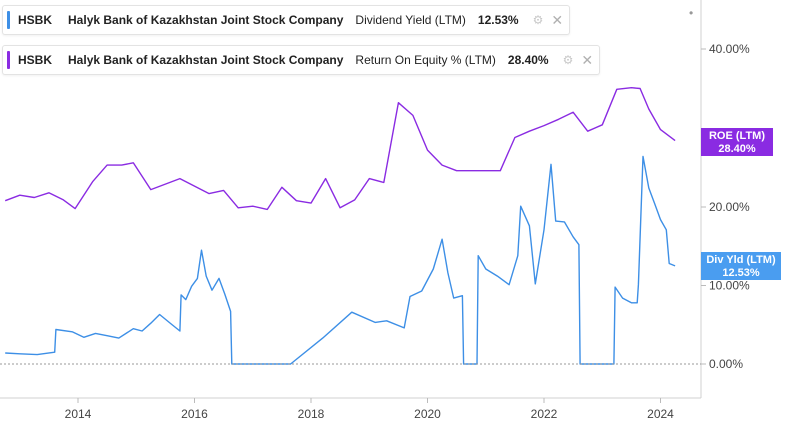 Image resolution: width=800 pixels, height=427 pixels. What do you see at coordinates (544, 414) in the screenshot?
I see `x-tick-label: 2022` at bounding box center [544, 414].